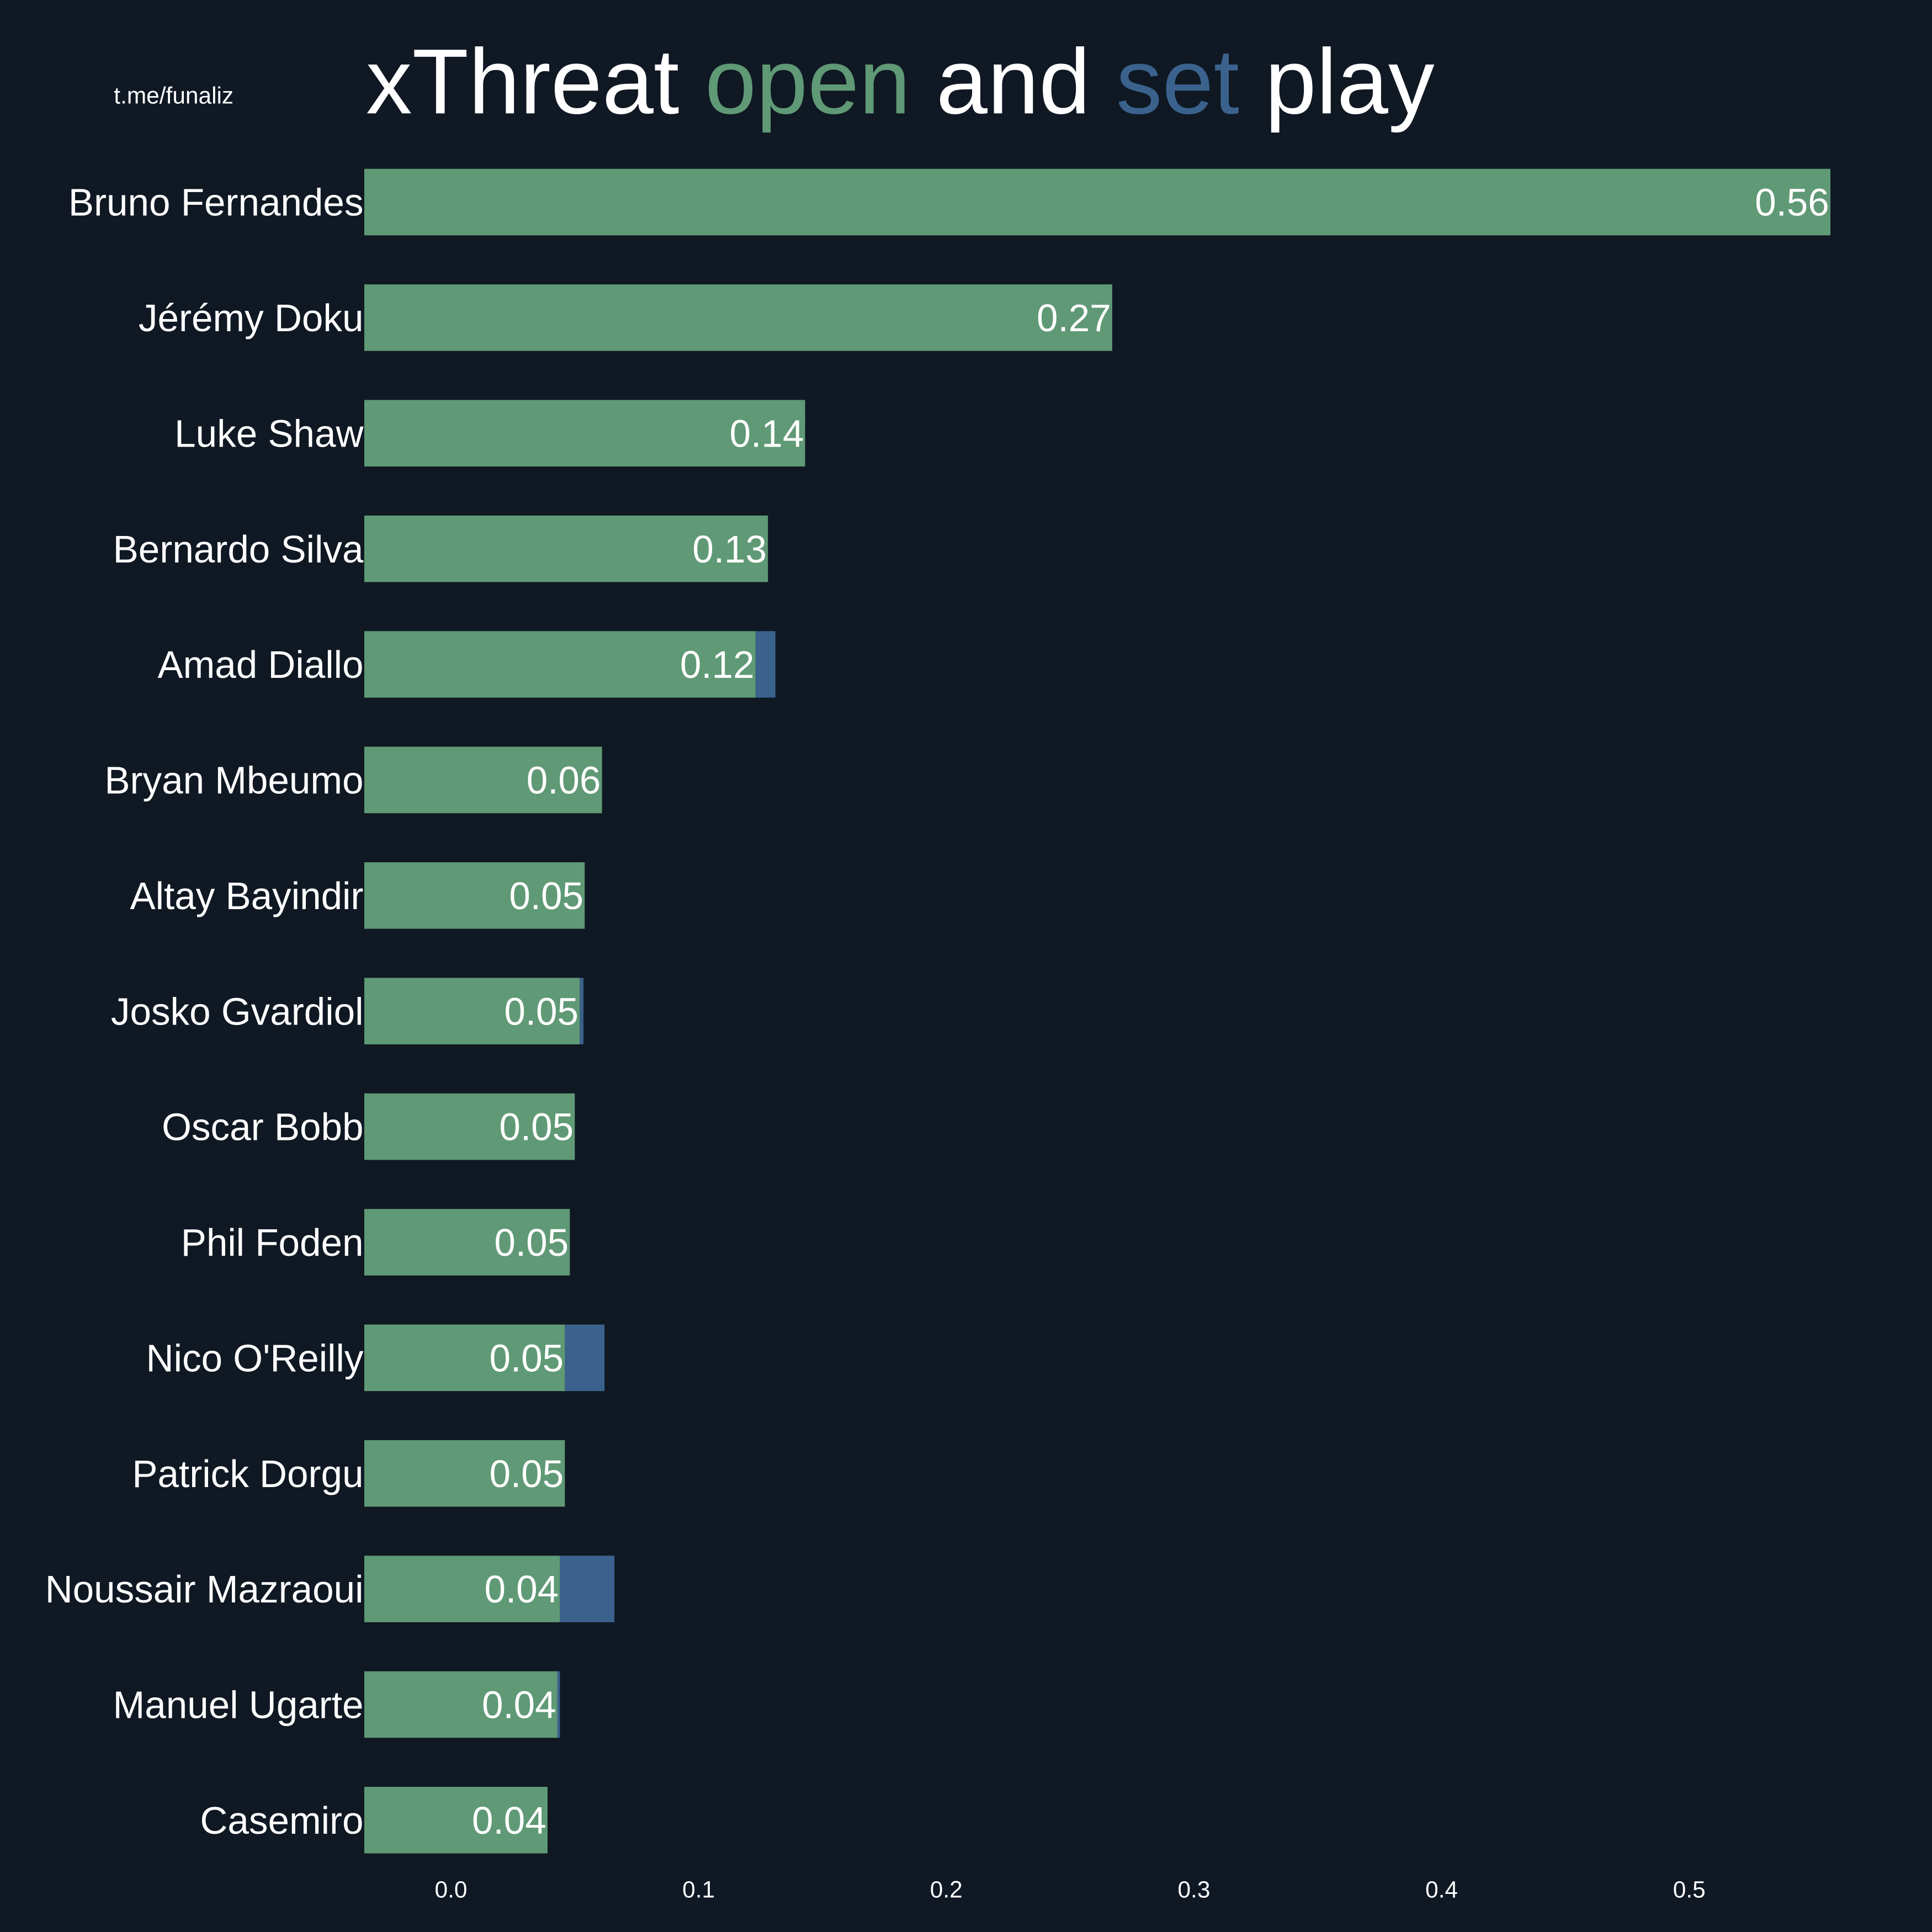 The width and height of the screenshot is (1932, 1932). What do you see at coordinates (269, 434) in the screenshot?
I see `y-tick-label: Luke Shaw` at bounding box center [269, 434].